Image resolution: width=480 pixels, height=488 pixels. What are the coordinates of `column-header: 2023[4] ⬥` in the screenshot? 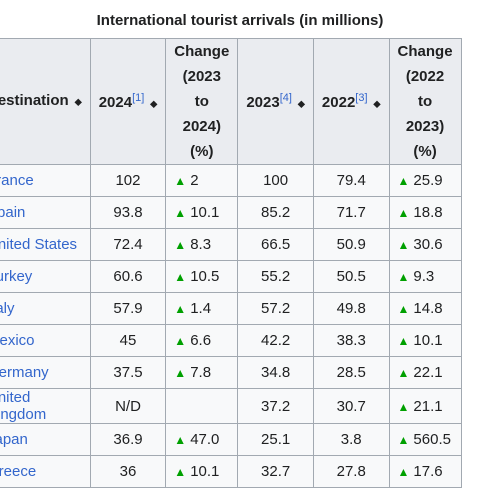 It's located at (275, 101).